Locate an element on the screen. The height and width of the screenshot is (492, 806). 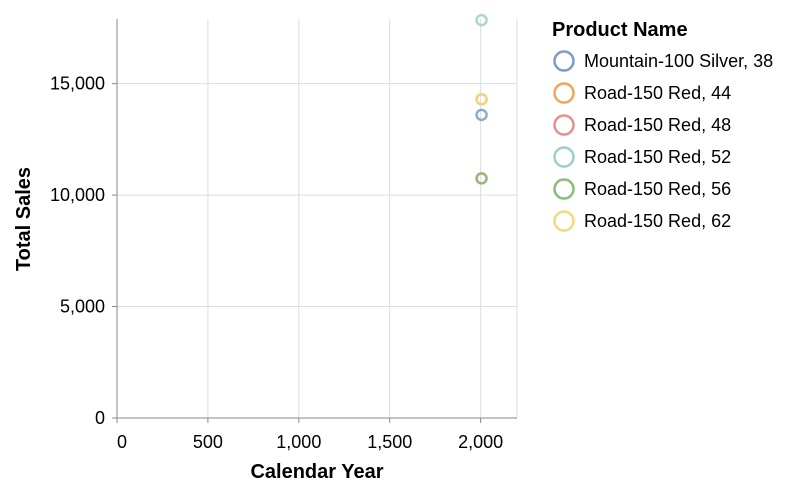
legend-title: Product Name is located at coordinates (620, 30).